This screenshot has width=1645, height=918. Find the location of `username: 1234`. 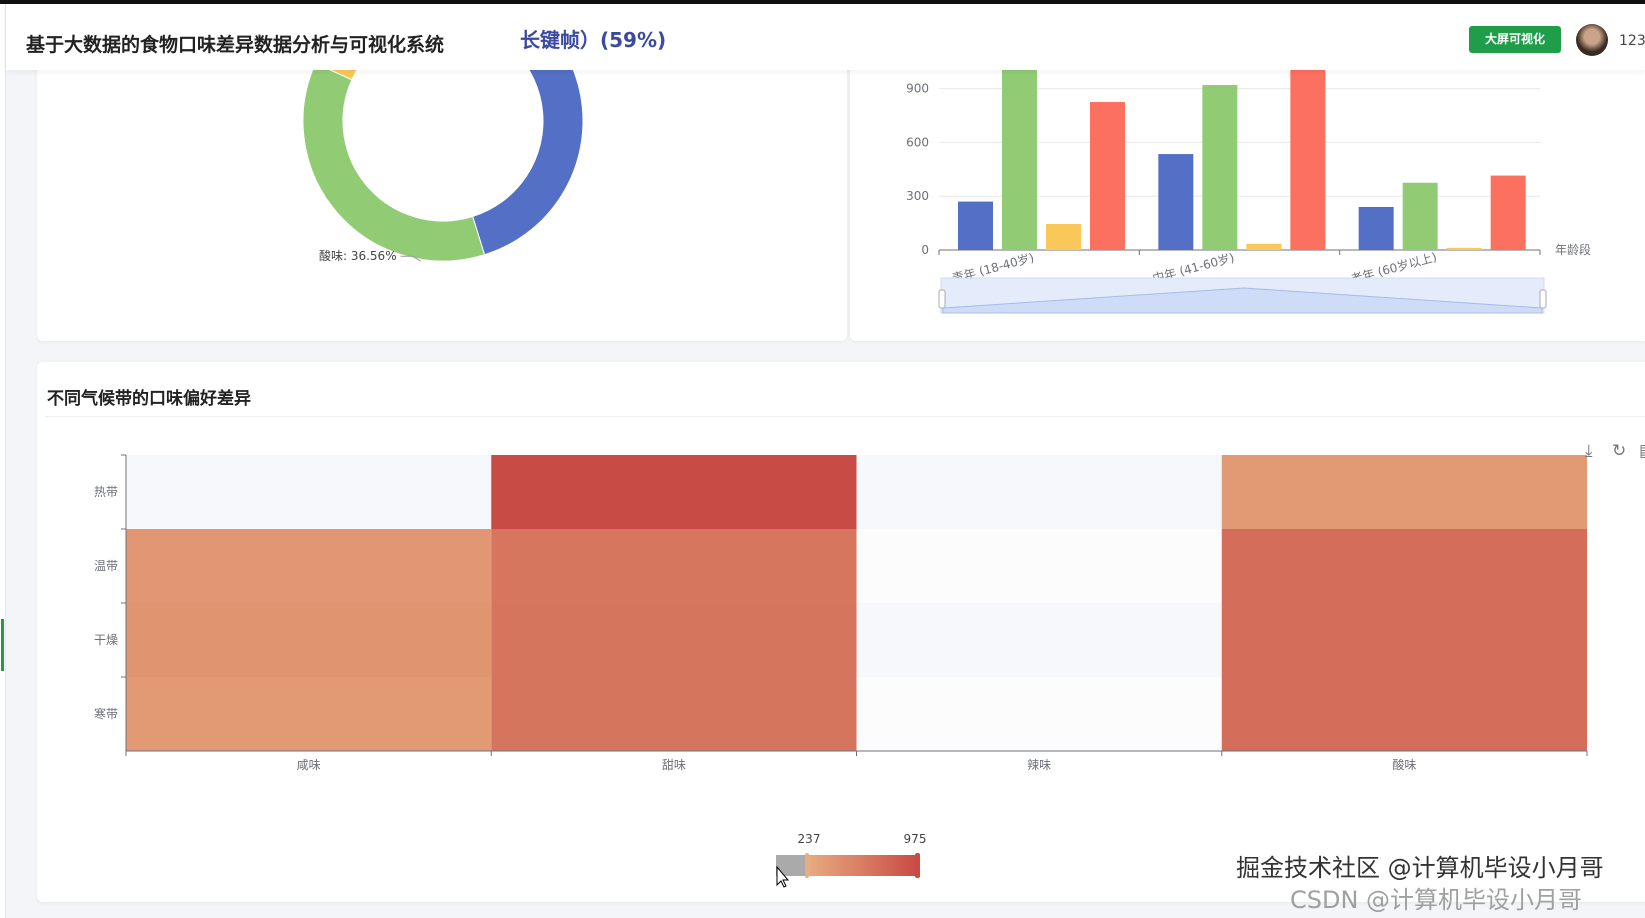

username: 1234 is located at coordinates (1632, 41).